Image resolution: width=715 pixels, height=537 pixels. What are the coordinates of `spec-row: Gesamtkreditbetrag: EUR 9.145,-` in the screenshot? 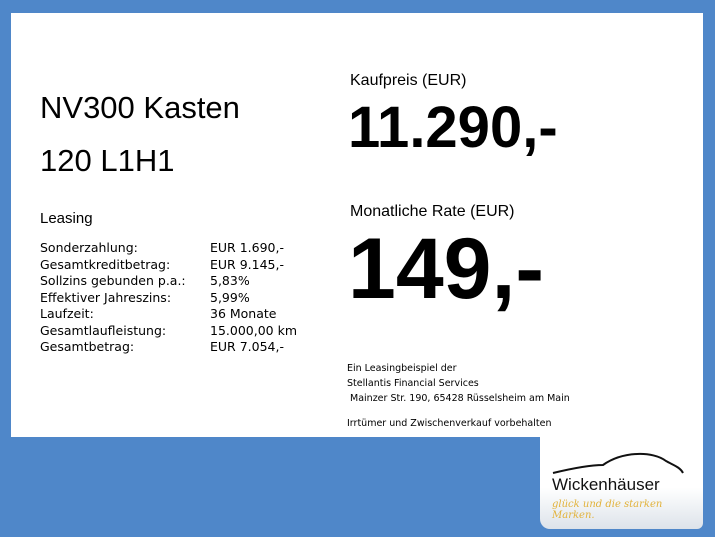 It's located at (168, 265).